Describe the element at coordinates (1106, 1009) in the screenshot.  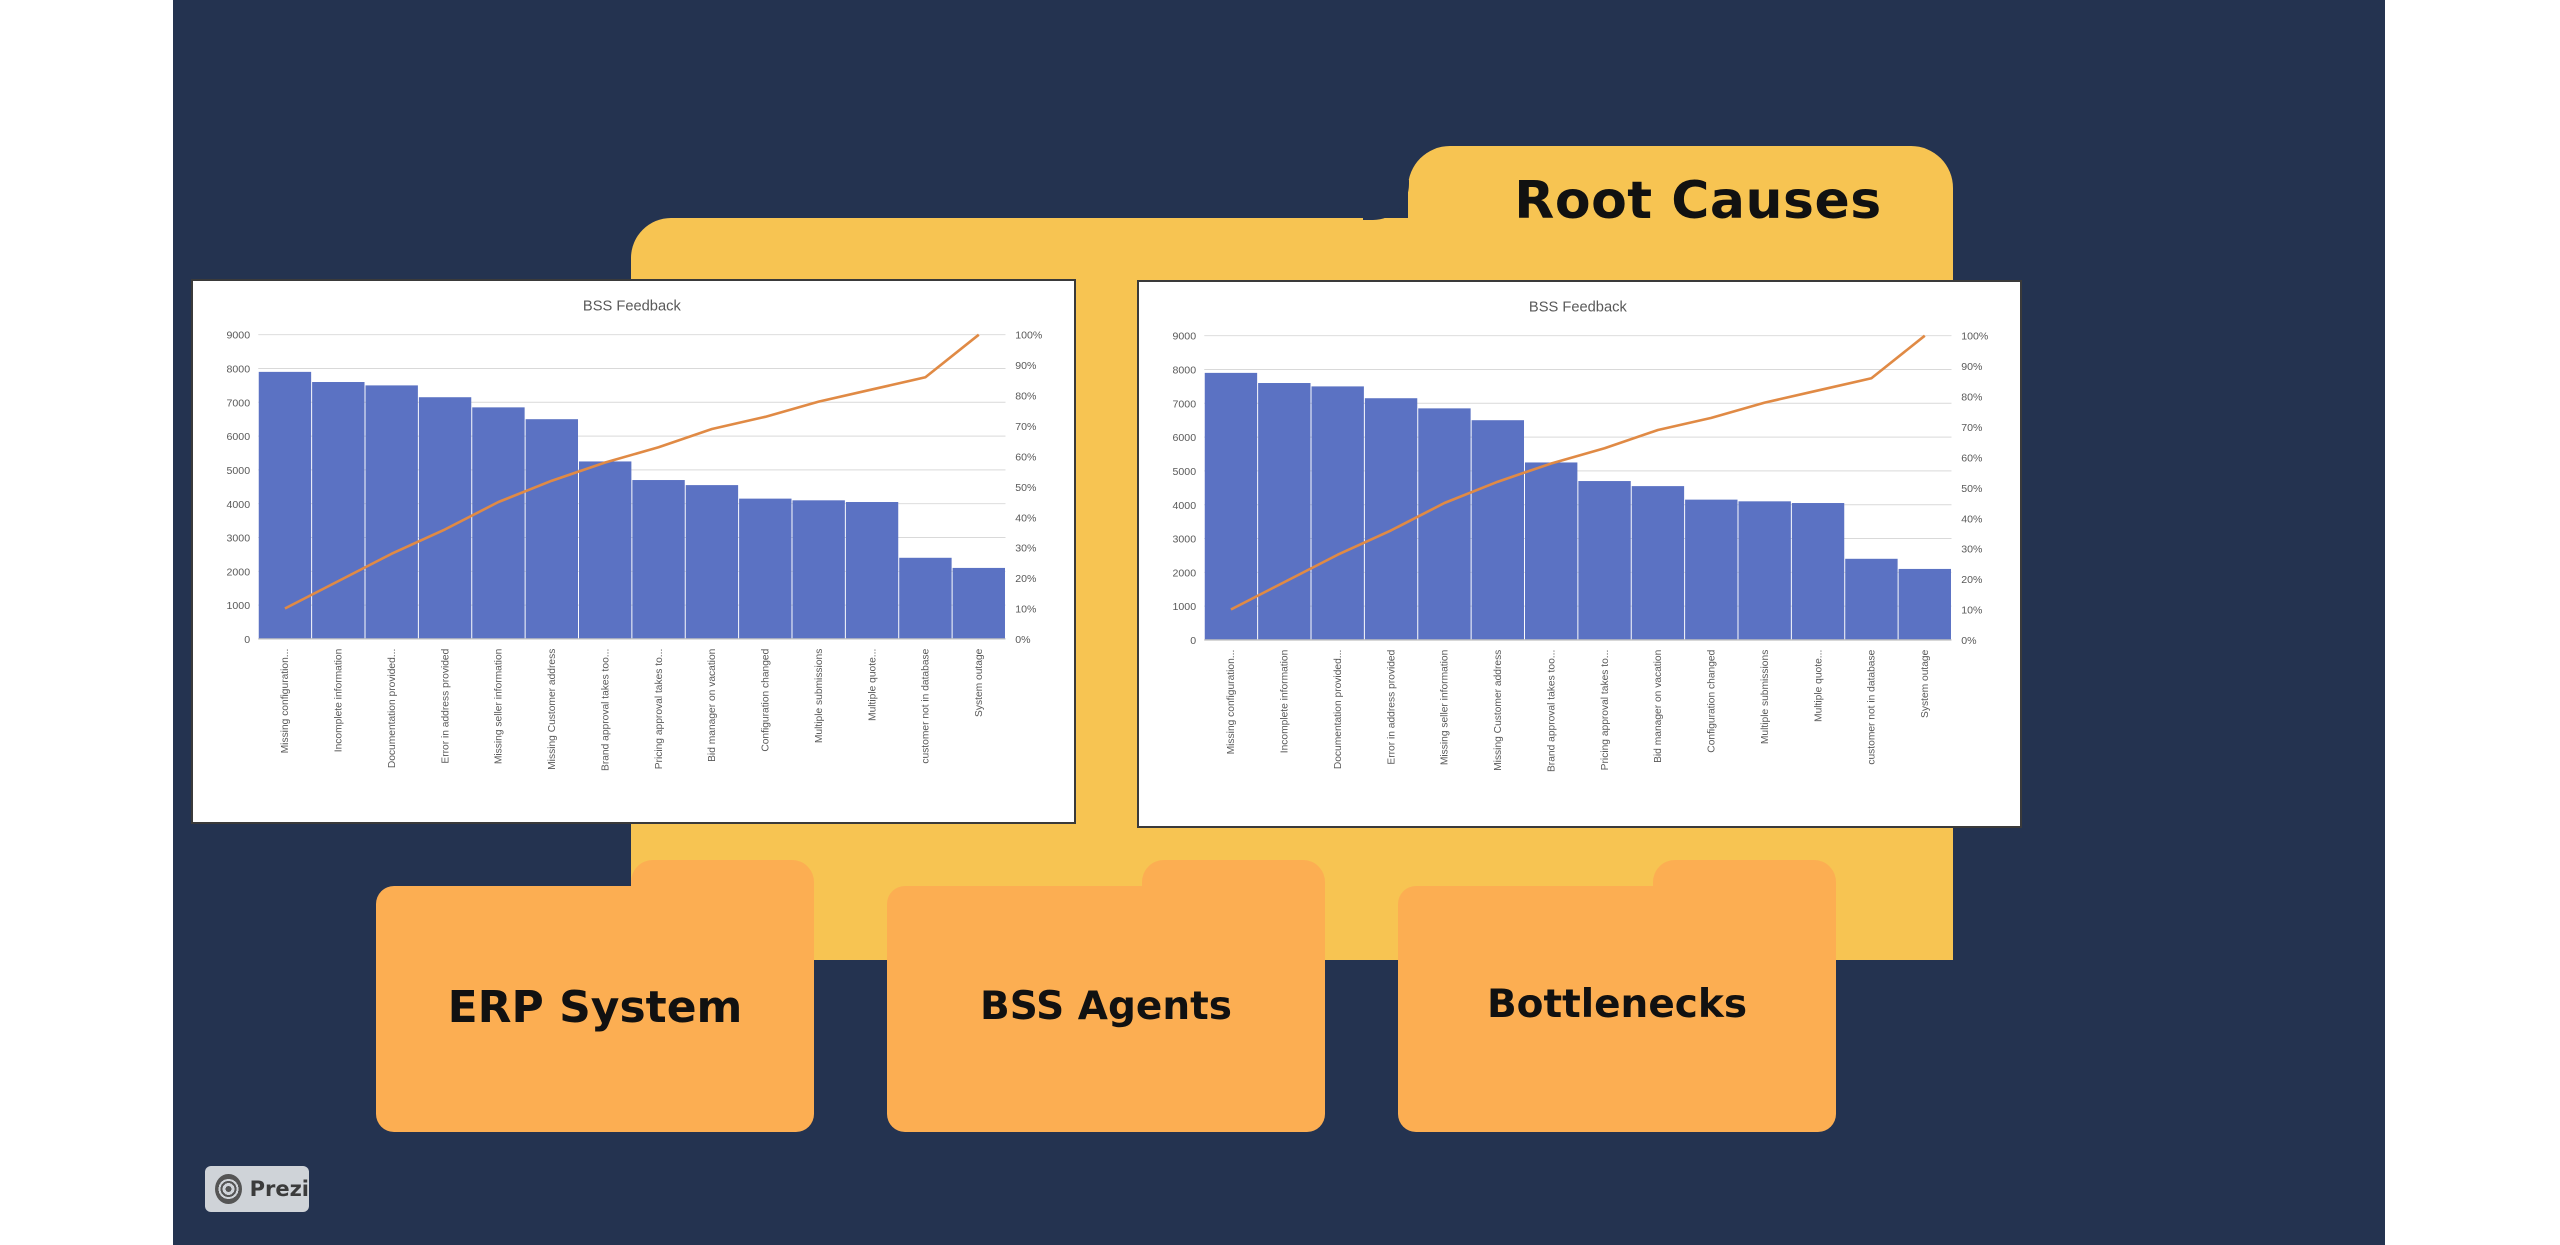
I see `bss-folder-body` at that location.